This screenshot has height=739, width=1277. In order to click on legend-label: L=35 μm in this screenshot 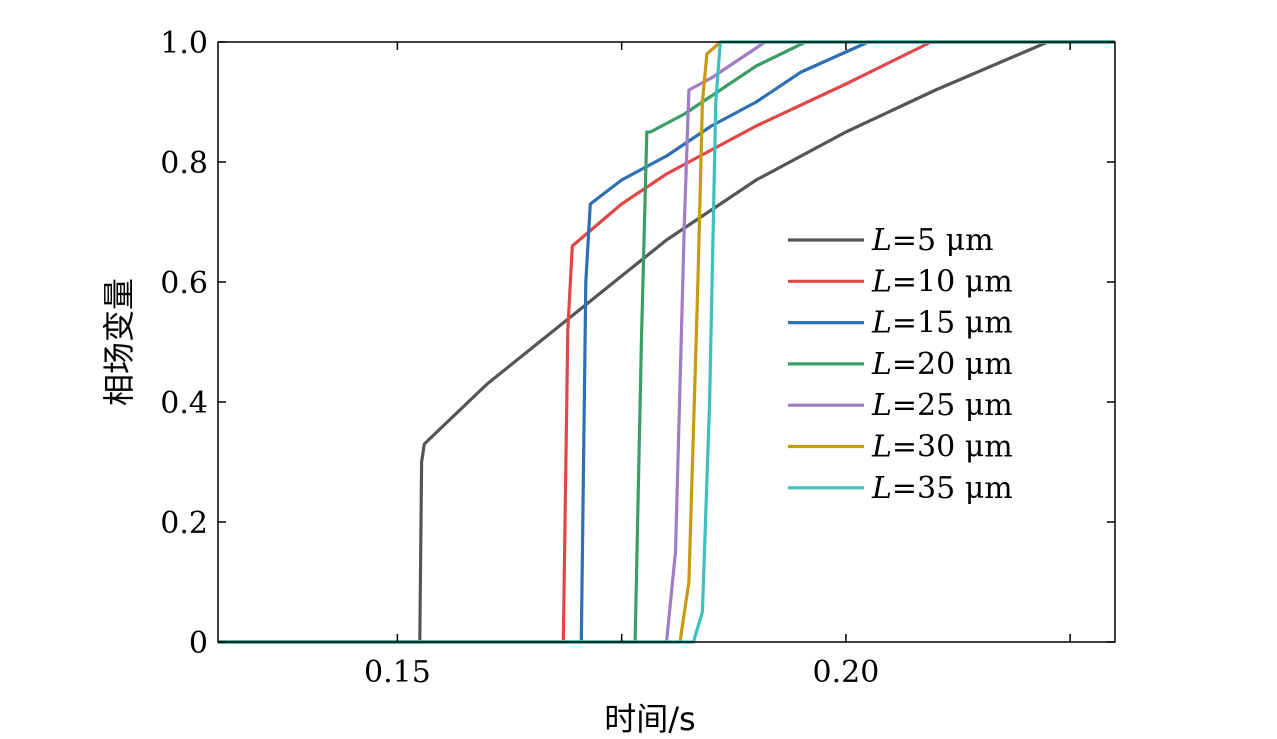, I will do `click(942, 488)`.